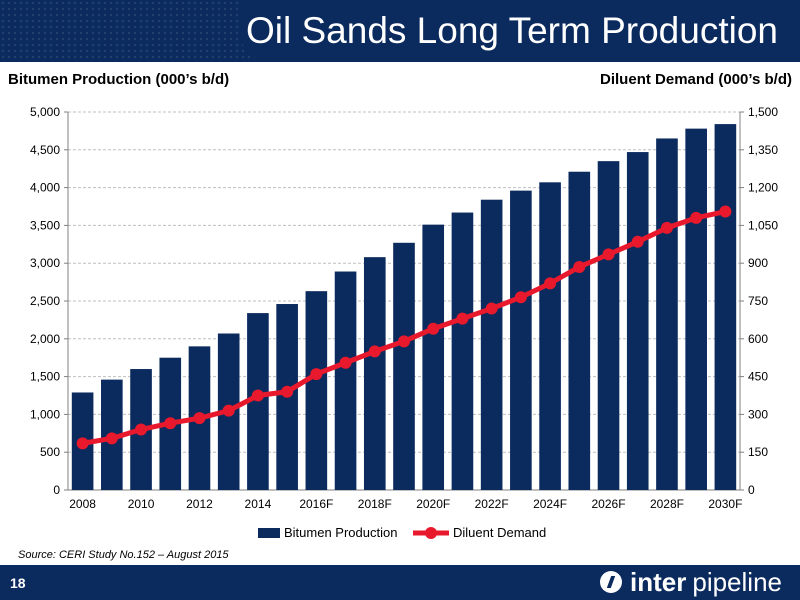 The height and width of the screenshot is (600, 800). I want to click on right-axis-title: Diluent Demand (000’s b/d), so click(696, 79).